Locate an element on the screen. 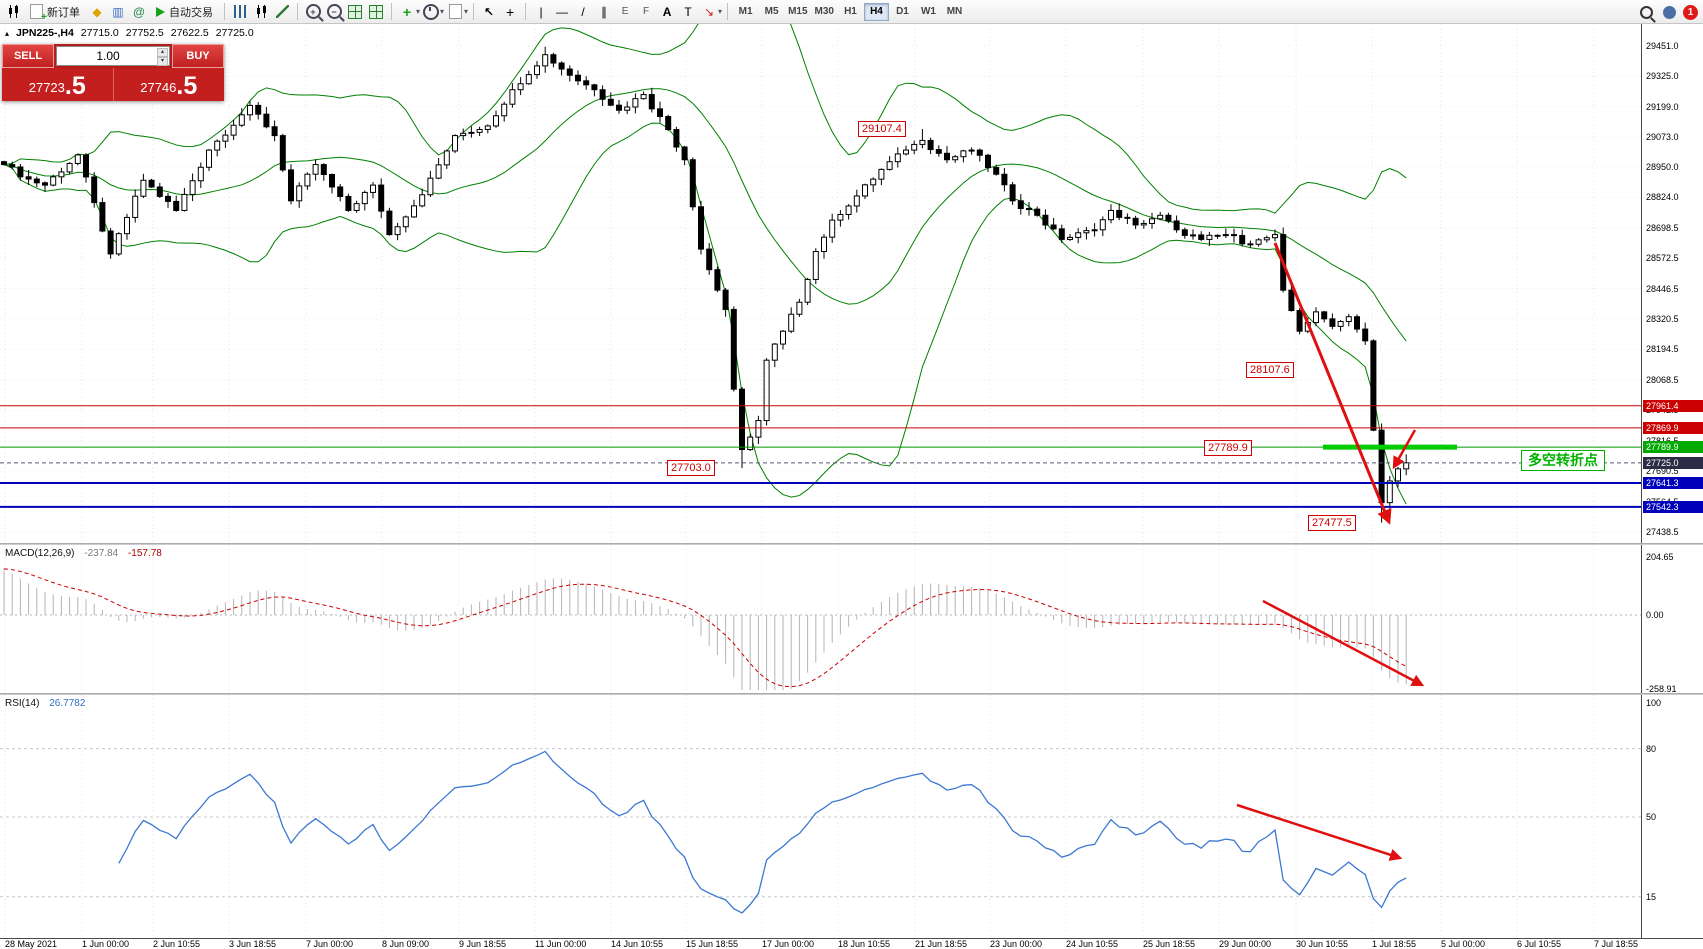 Image resolution: width=1703 pixels, height=949 pixels. shapes-dropdown-caret: ▾ is located at coordinates (720, 11).